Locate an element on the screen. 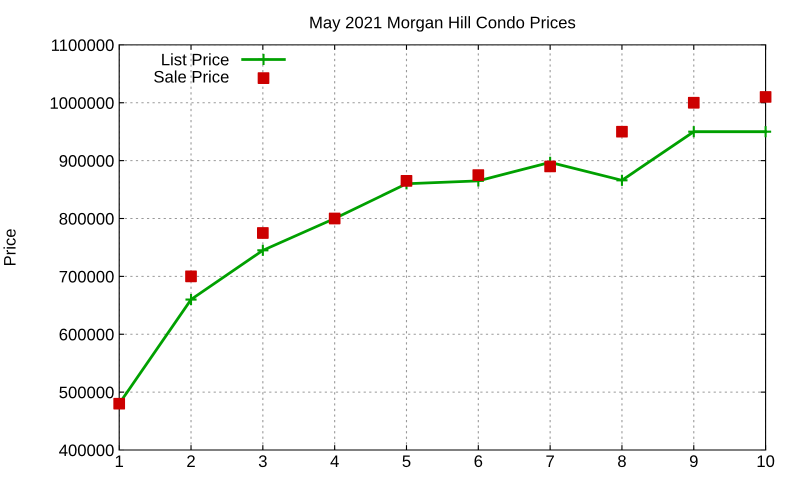  x-tick-label: 6 is located at coordinates (478, 461).